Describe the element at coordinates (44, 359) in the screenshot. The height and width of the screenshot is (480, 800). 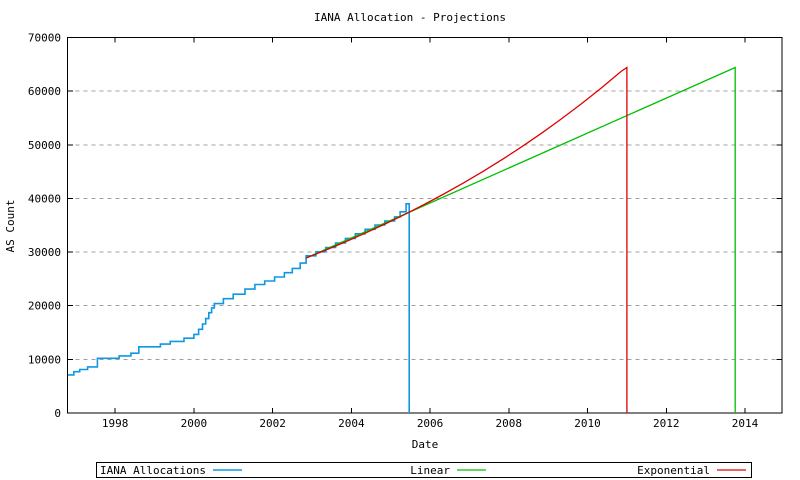
I see `y-tick-label: 10000` at that location.